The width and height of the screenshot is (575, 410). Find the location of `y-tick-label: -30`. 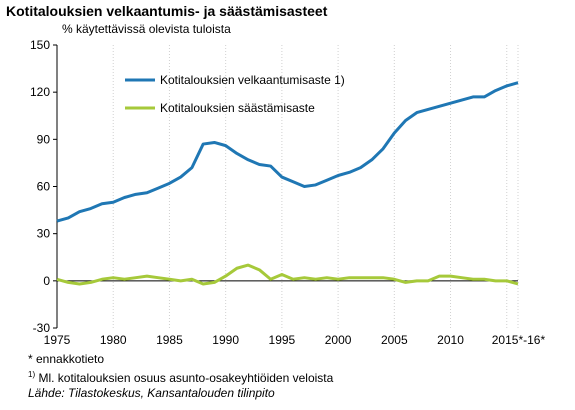

y-tick-label: -30 is located at coordinates (42, 328).